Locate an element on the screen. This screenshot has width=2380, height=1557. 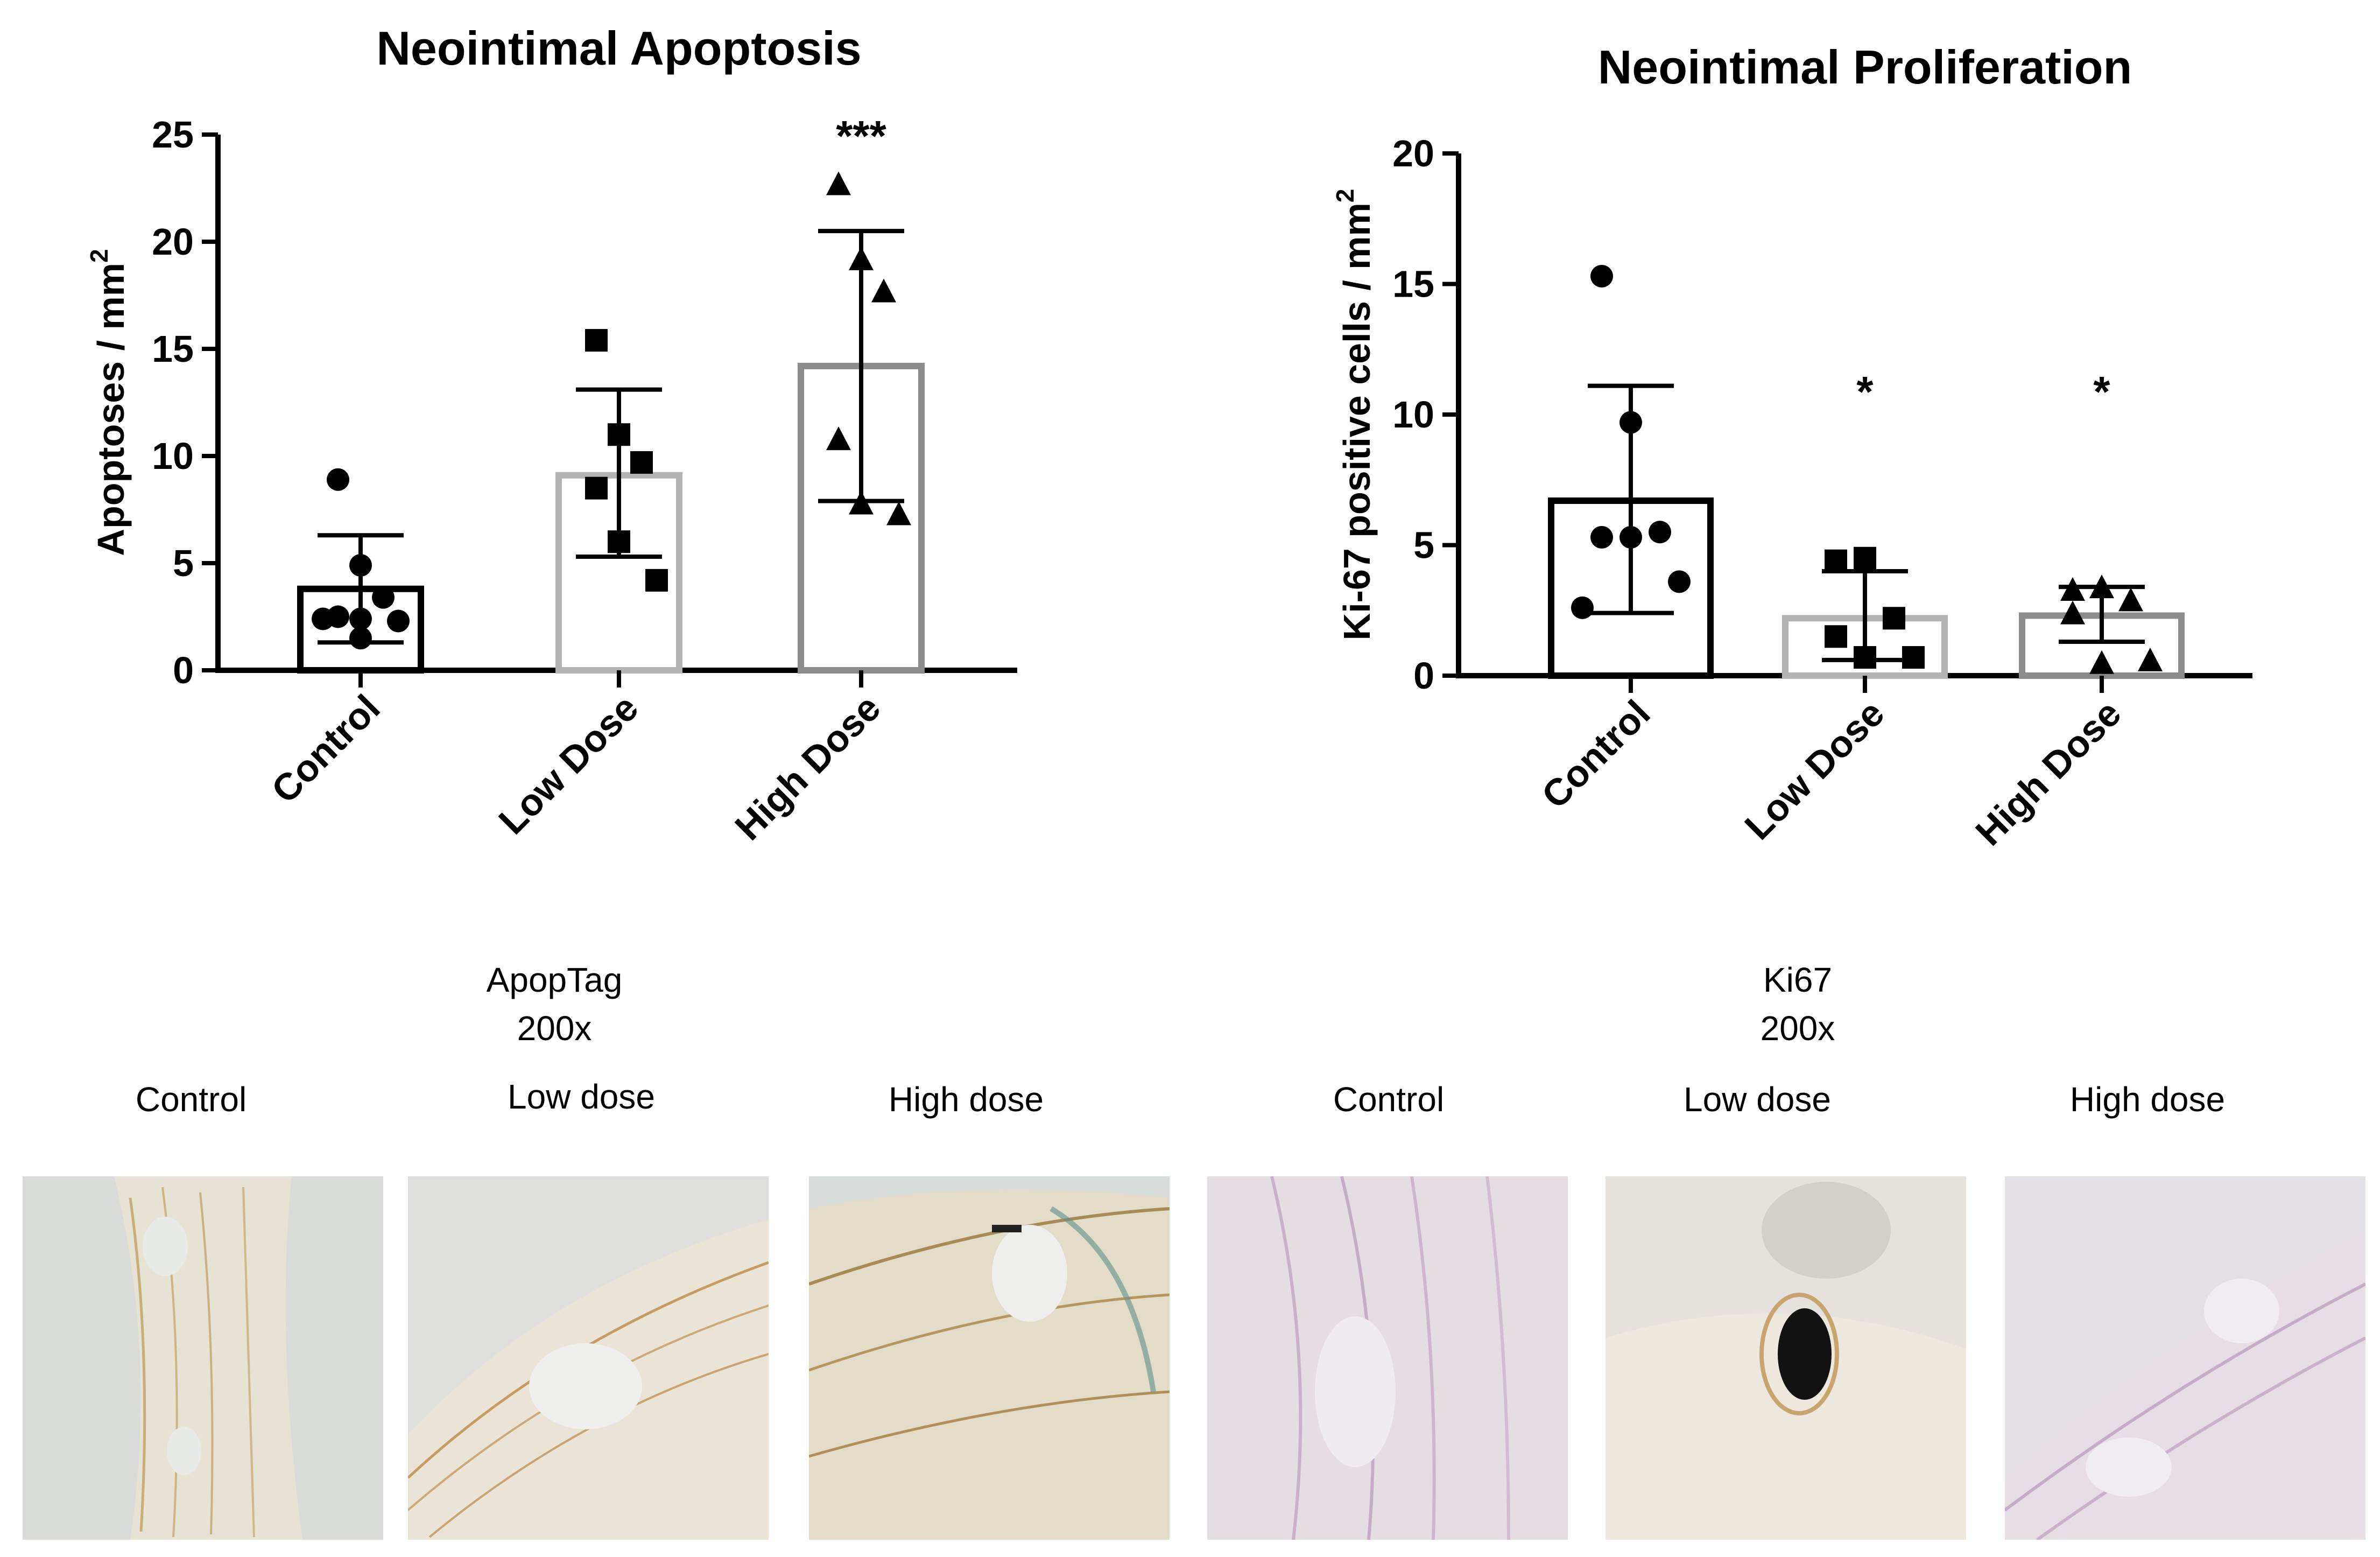
apoptosis-y-axis-label: Apoptoses / mm2 is located at coordinates (108, 402).